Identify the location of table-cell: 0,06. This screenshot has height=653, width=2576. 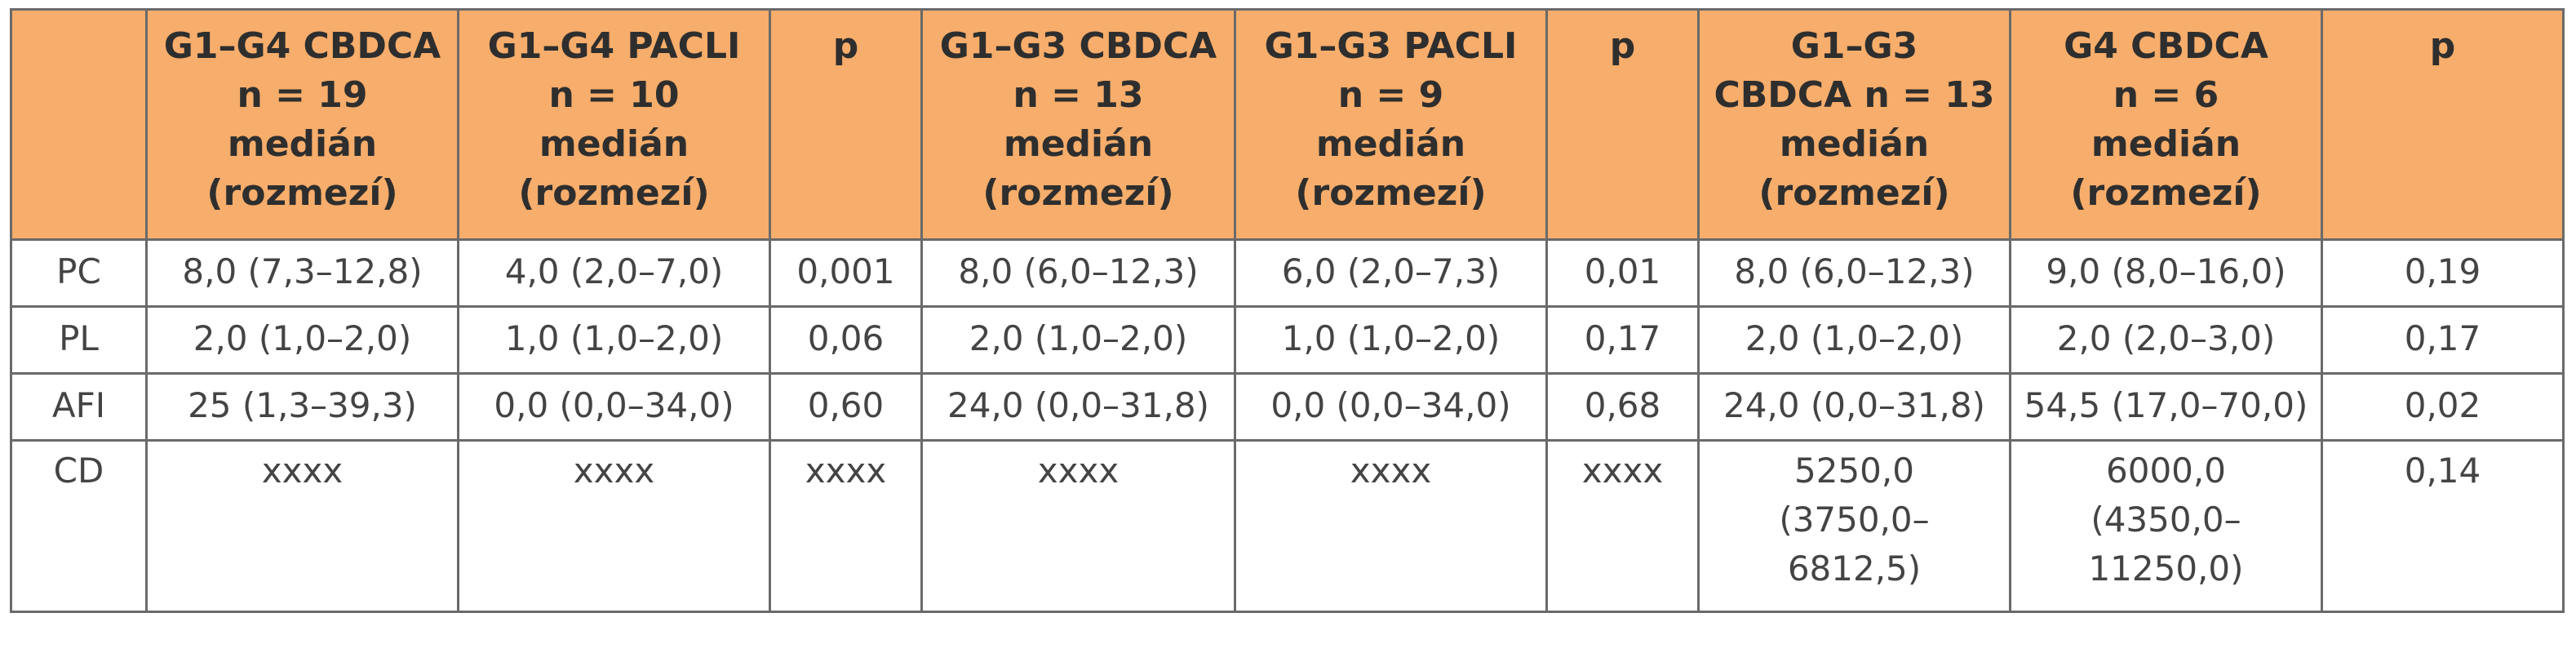
(846, 340).